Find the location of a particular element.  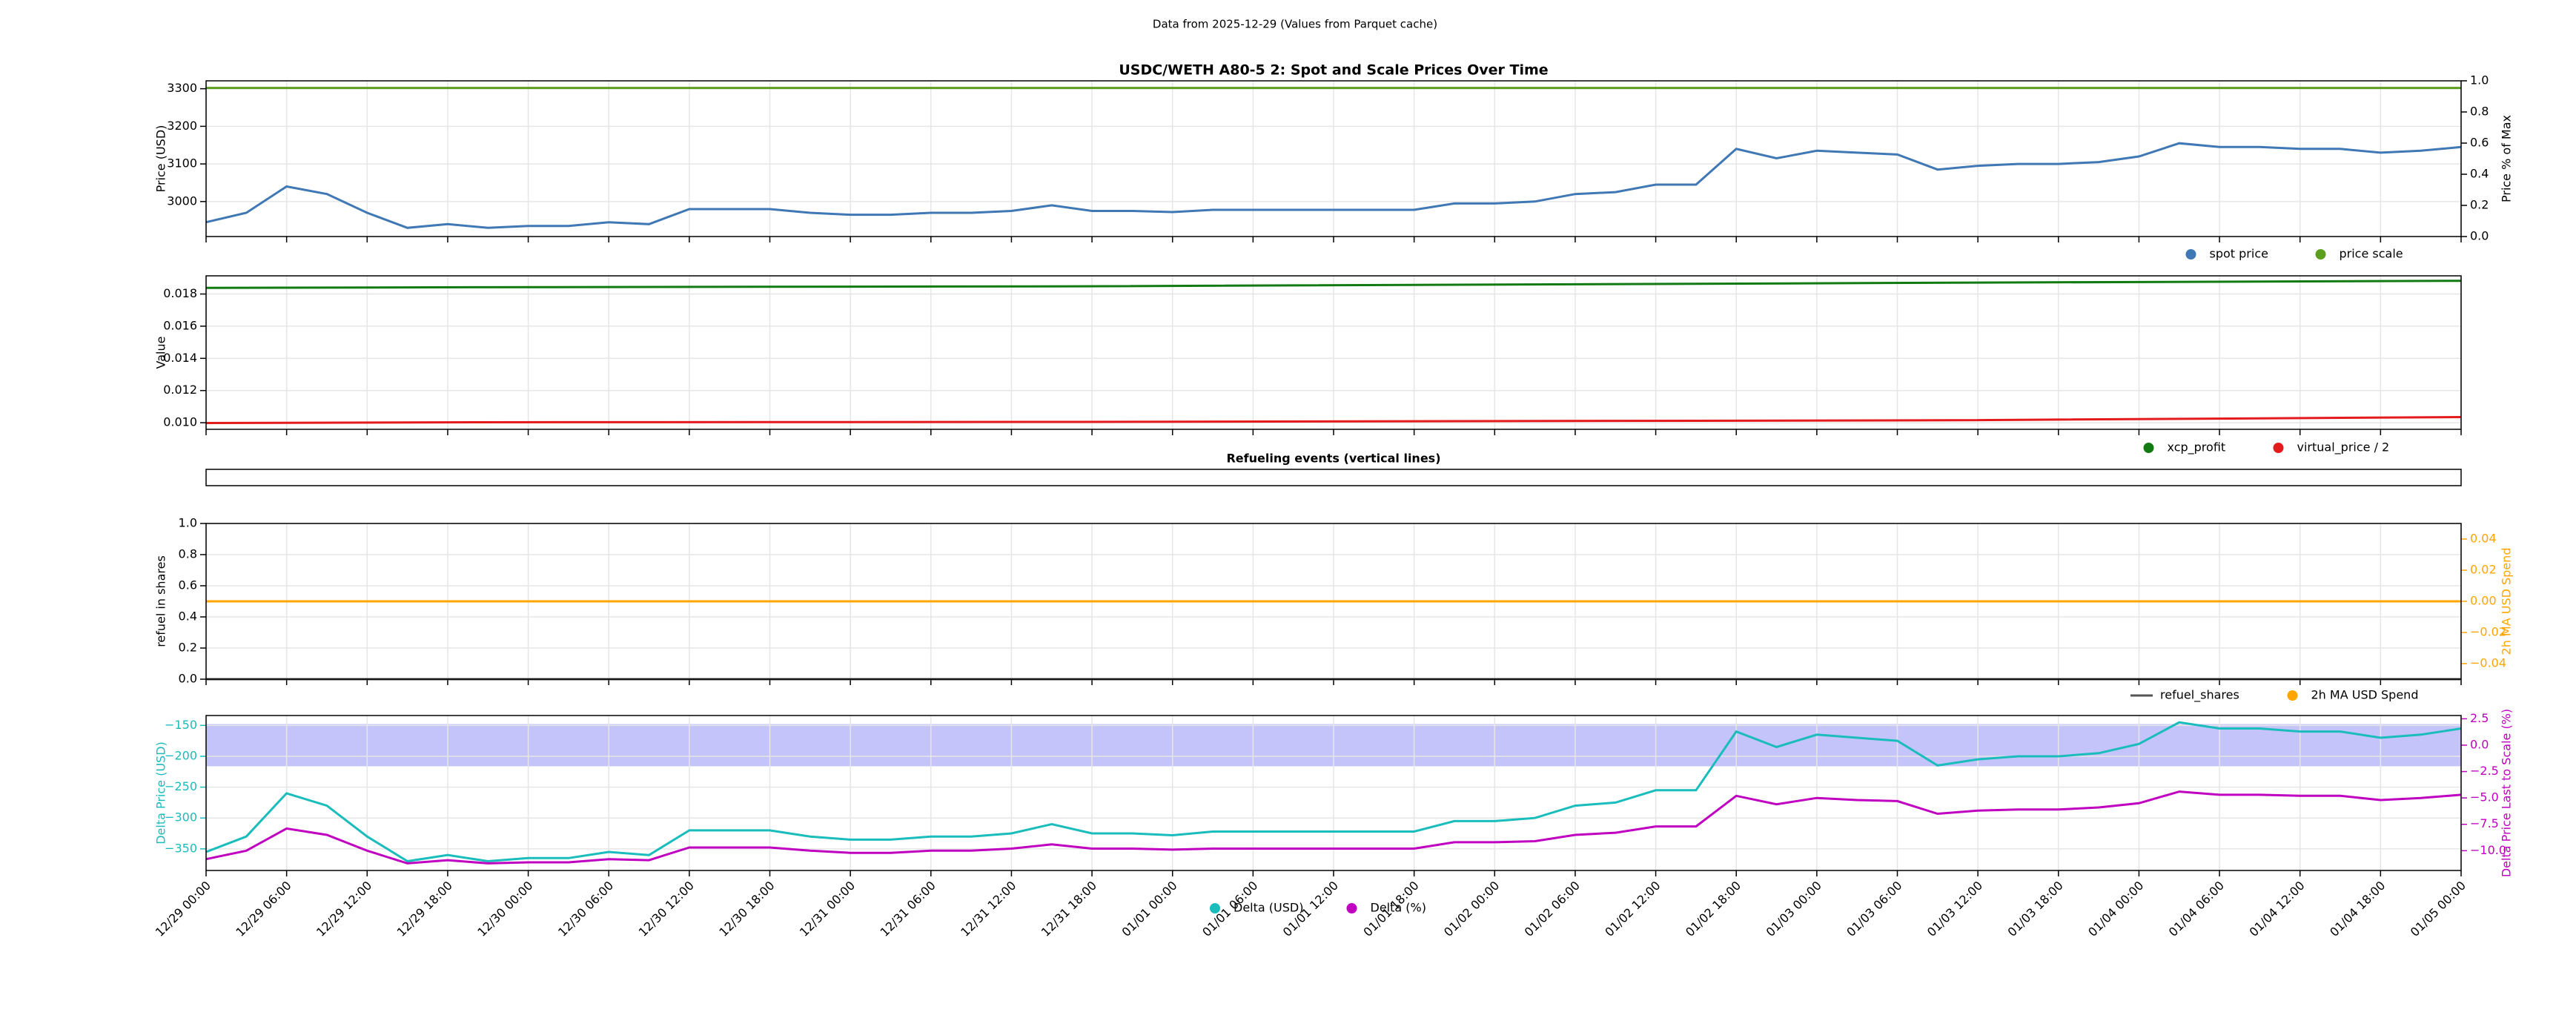

y-tick-label: 3200 is located at coordinates (182, 126).